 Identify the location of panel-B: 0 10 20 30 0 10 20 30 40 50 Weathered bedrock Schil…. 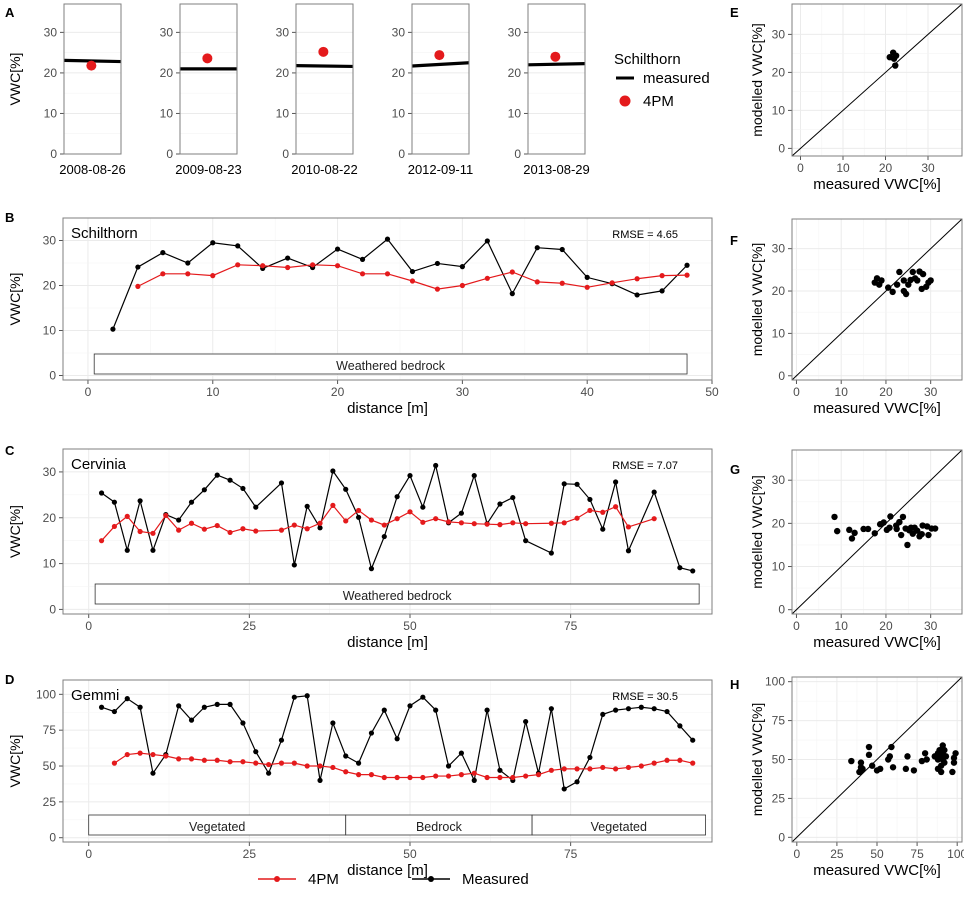
(381, 308).